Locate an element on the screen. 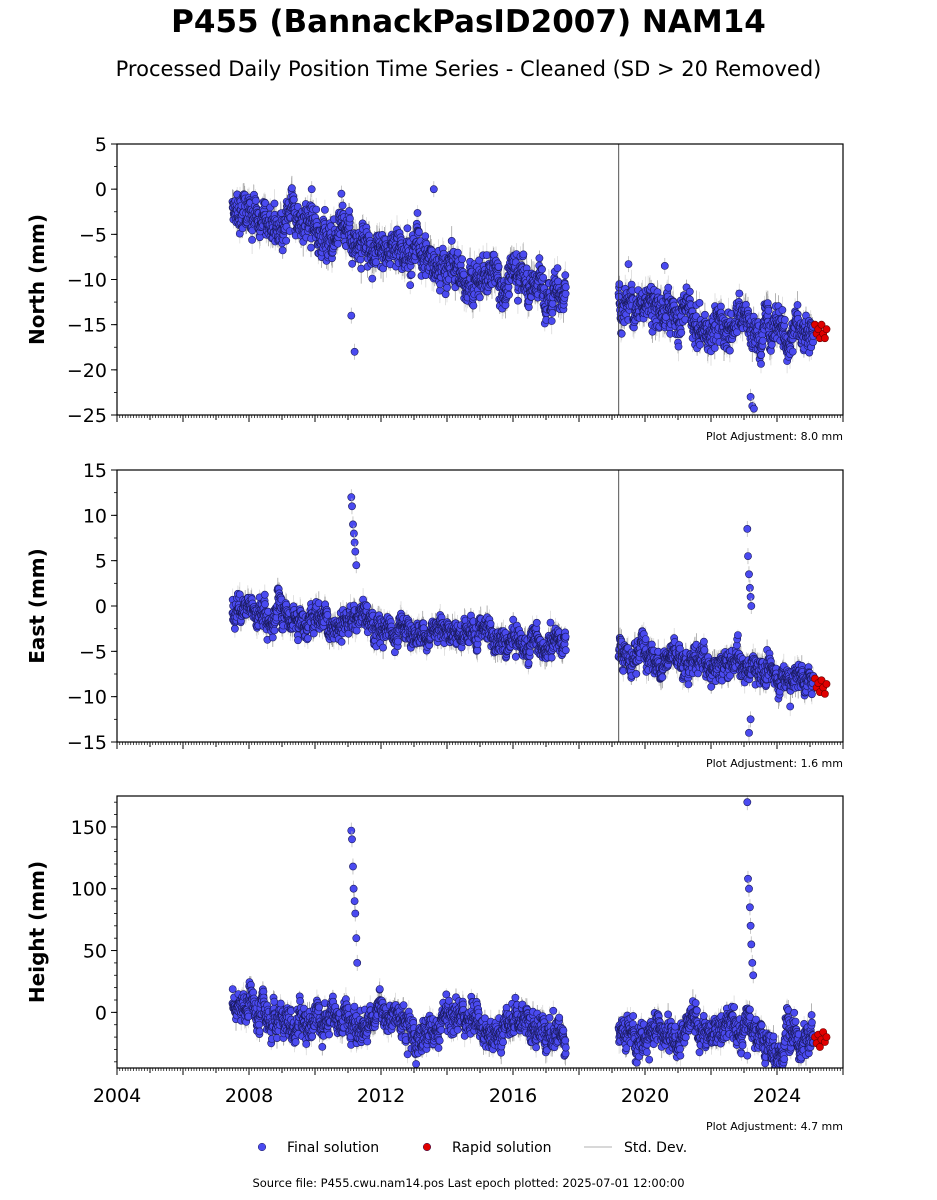 The height and width of the screenshot is (1200, 937). chart-title: P455 (BannackPasID2007) NAM14 is located at coordinates (468, 22).